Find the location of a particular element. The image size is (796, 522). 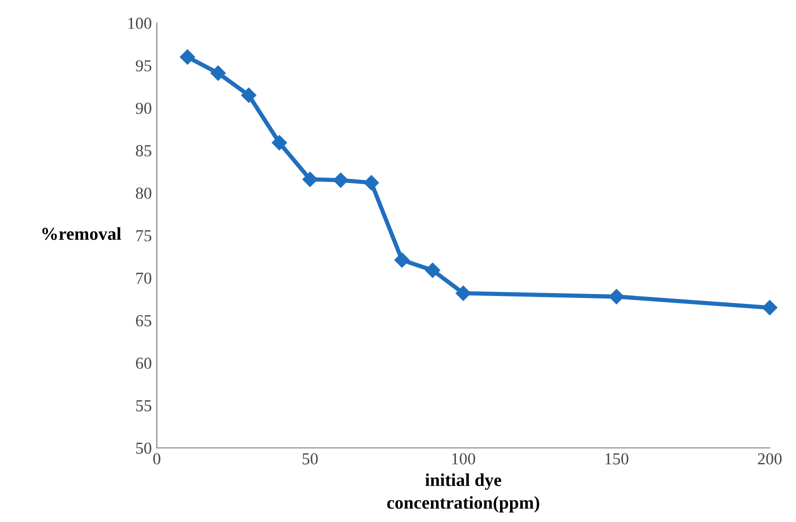

x-tick-label: 100 is located at coordinates (464, 458).